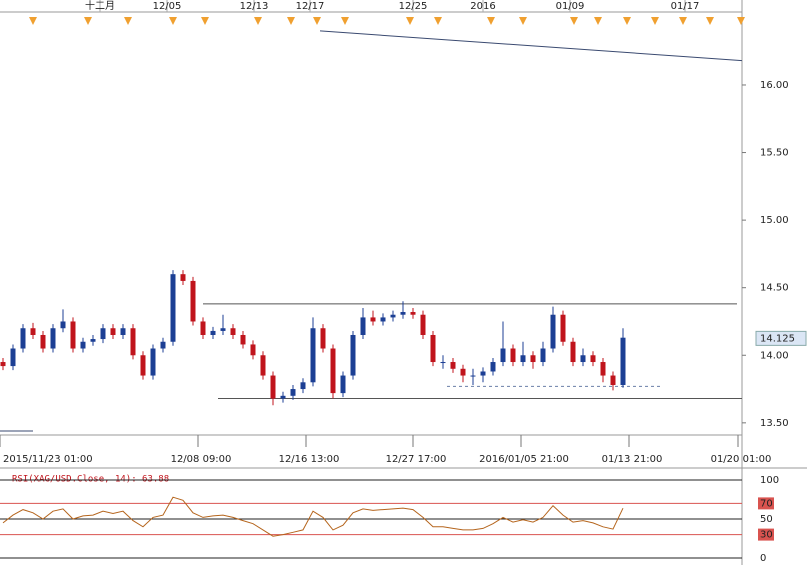 Image resolution: width=807 pixels, height=565 pixels. I want to click on x-tick-label: 12/27 17:00, so click(416, 459).